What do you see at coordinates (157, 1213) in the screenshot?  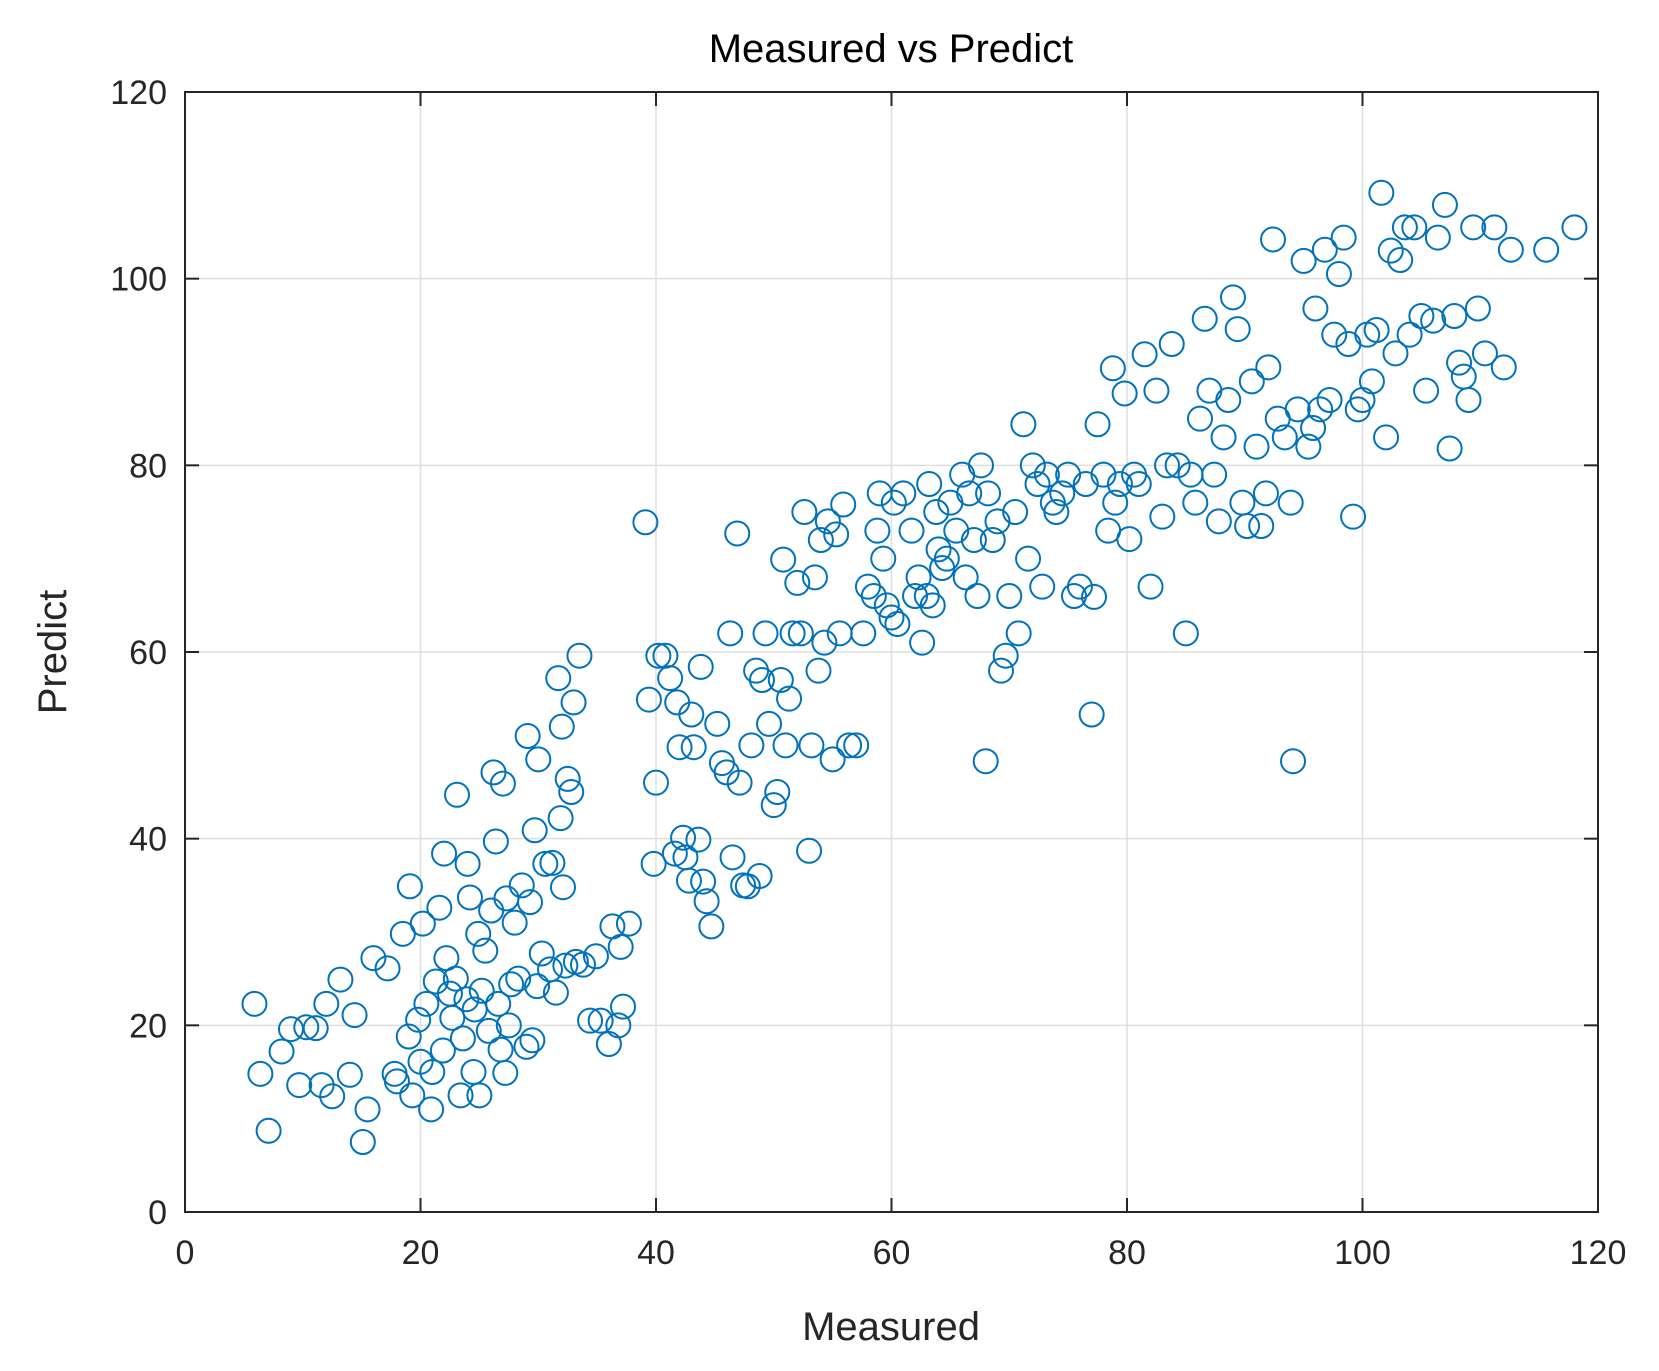 I see `y-tick-label: 0` at bounding box center [157, 1213].